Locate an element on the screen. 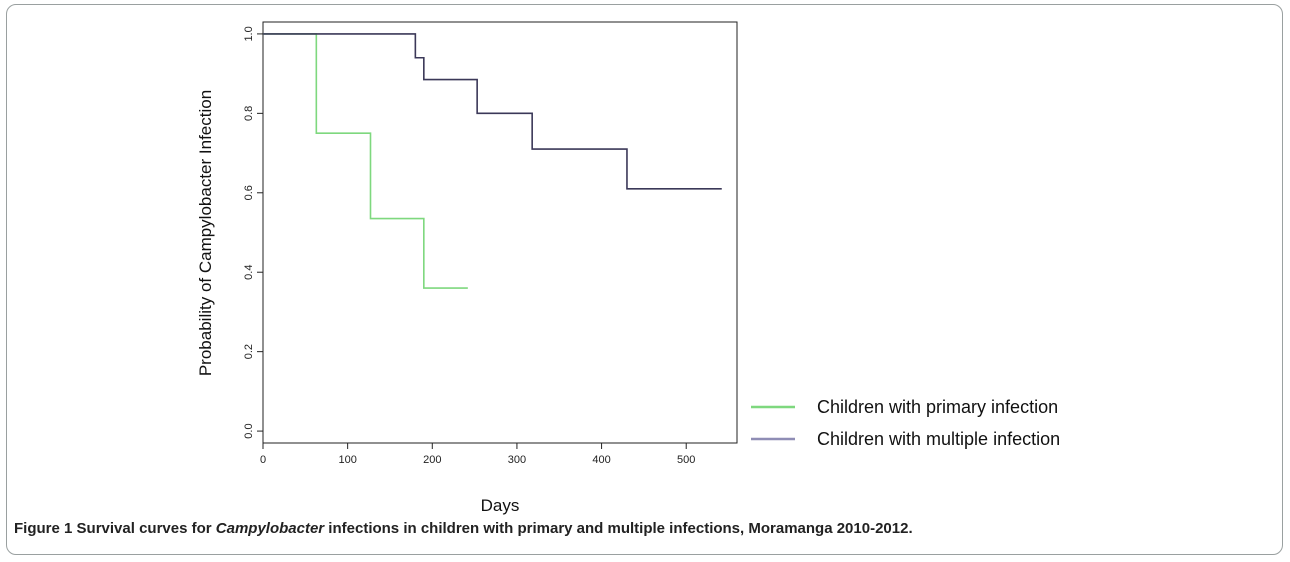 The image size is (1290, 562). x-tick-label: 400 is located at coordinates (601, 460).